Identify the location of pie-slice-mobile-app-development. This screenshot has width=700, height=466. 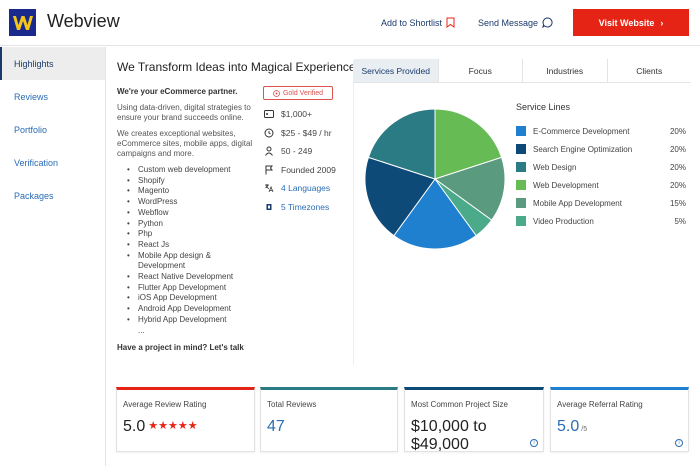
(469, 188).